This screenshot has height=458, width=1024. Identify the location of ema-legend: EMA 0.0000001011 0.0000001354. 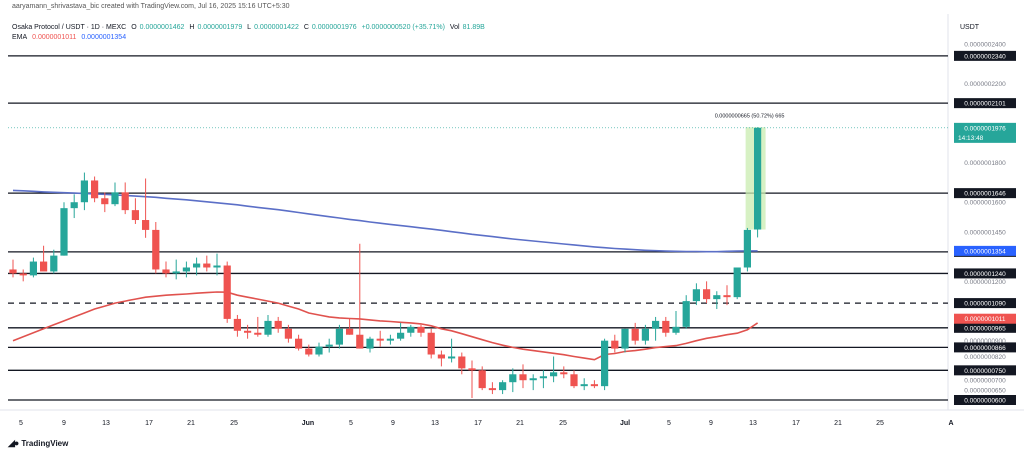
(70, 37).